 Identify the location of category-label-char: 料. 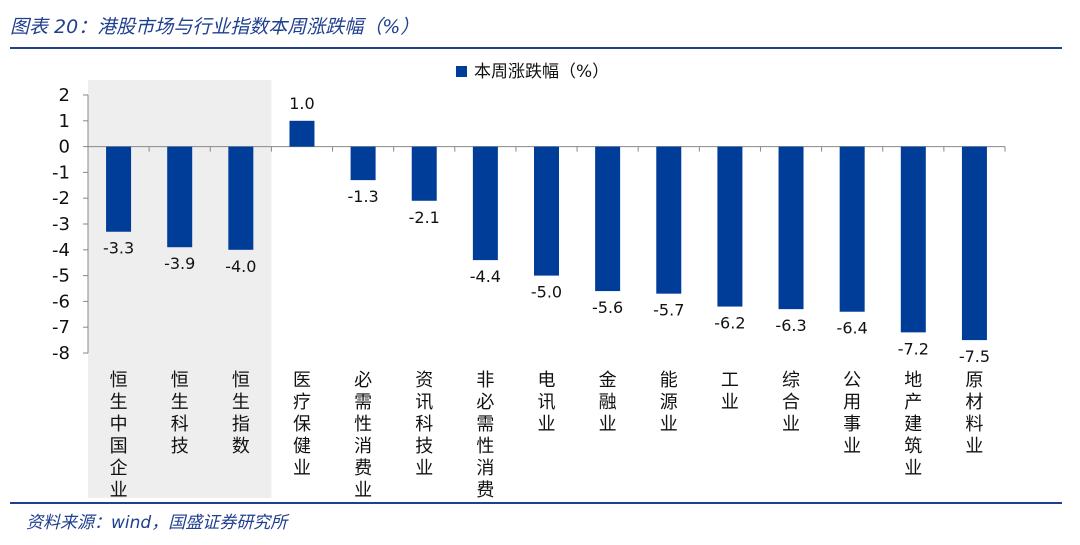
(974, 424).